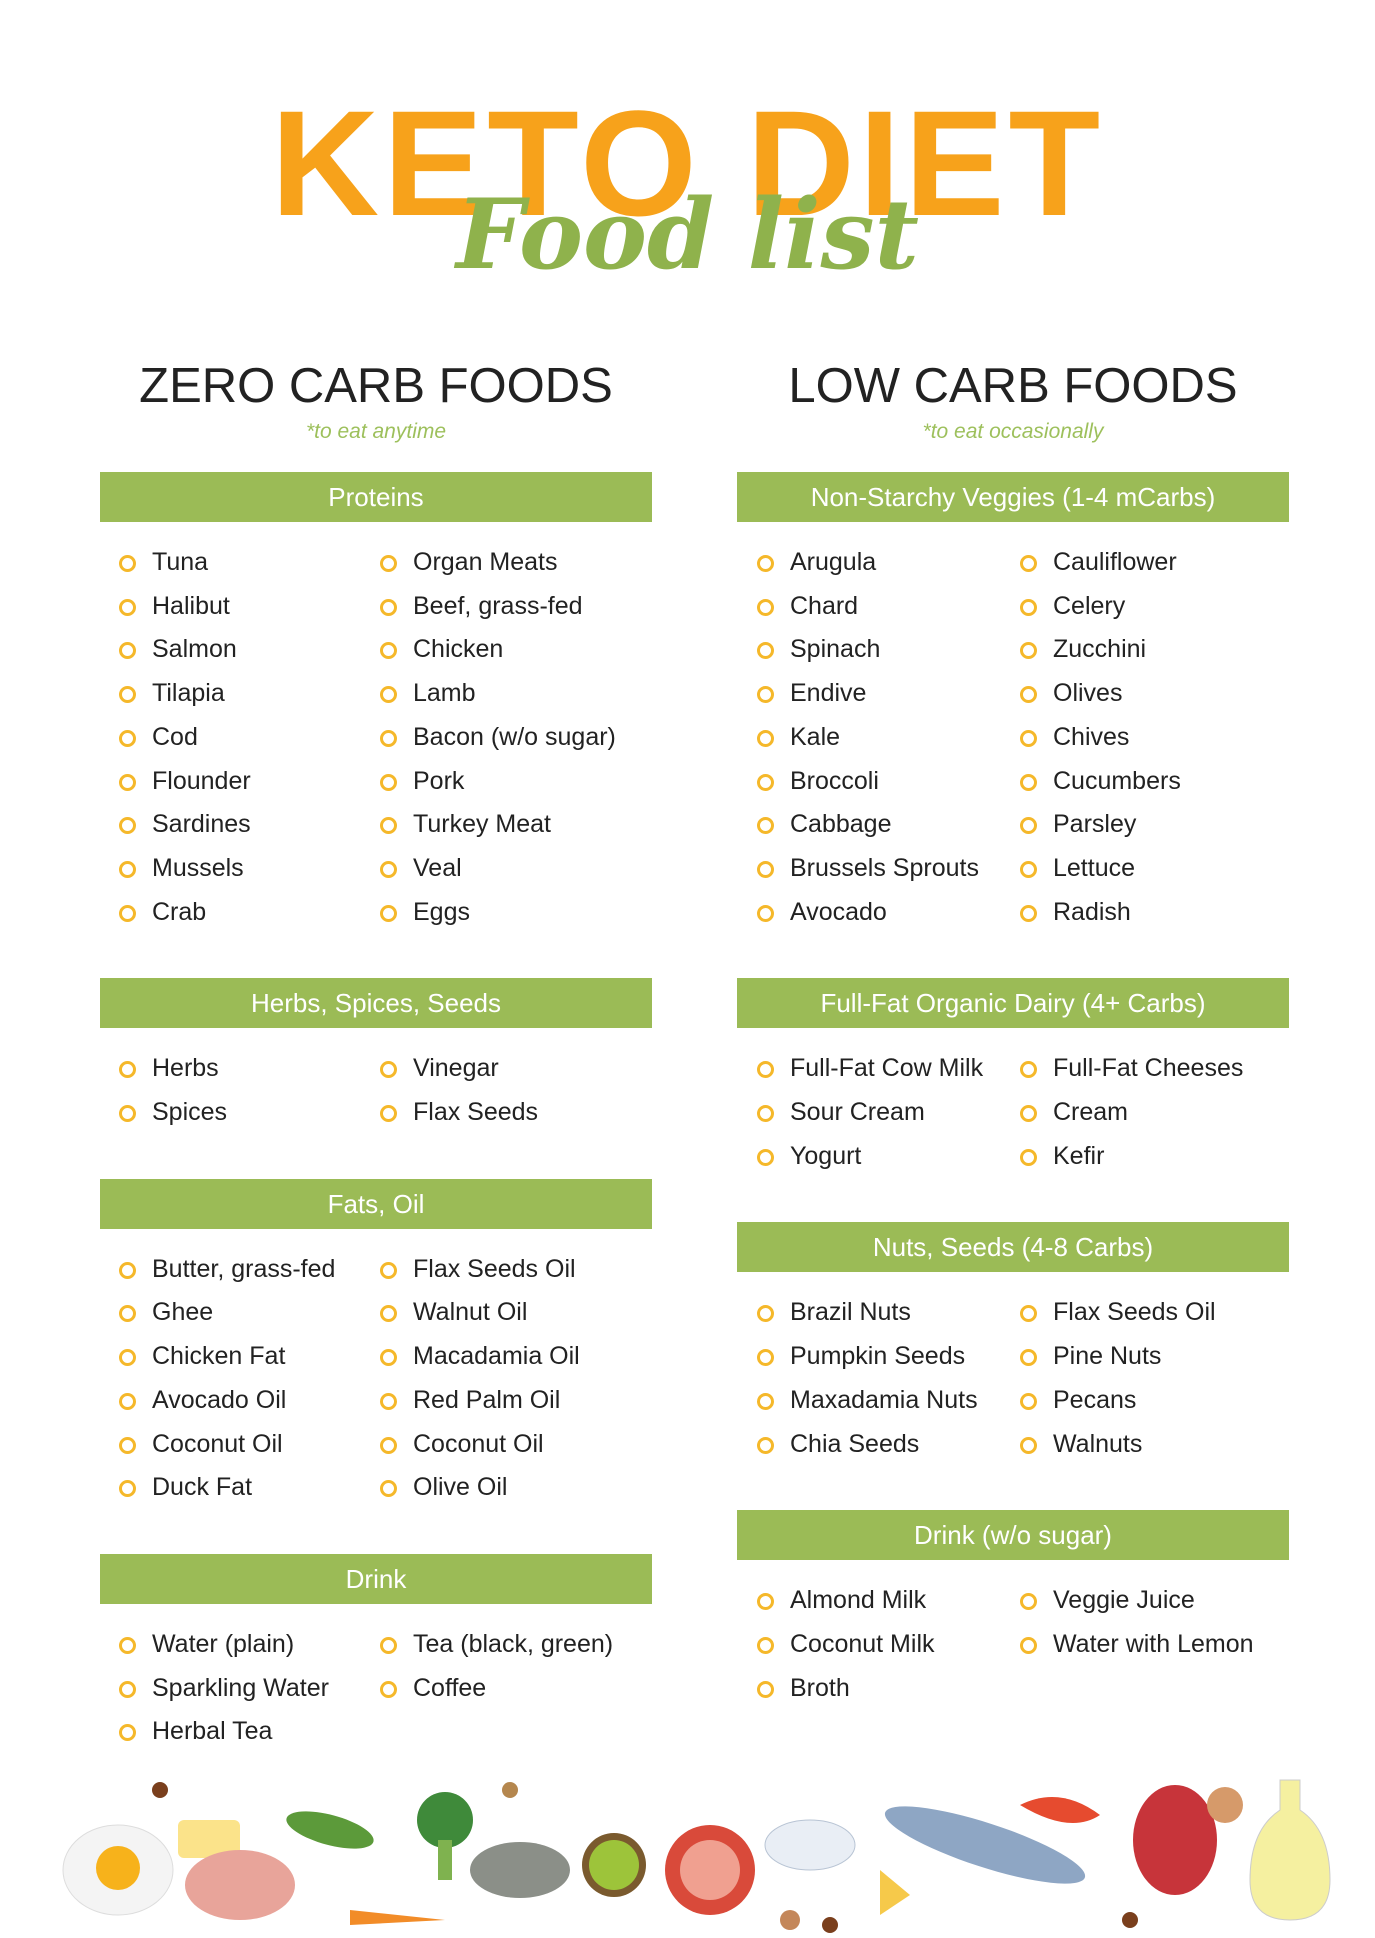 The height and width of the screenshot is (1938, 1375). Describe the element at coordinates (450, 1687) in the screenshot. I see `food-item: Coffee` at that location.